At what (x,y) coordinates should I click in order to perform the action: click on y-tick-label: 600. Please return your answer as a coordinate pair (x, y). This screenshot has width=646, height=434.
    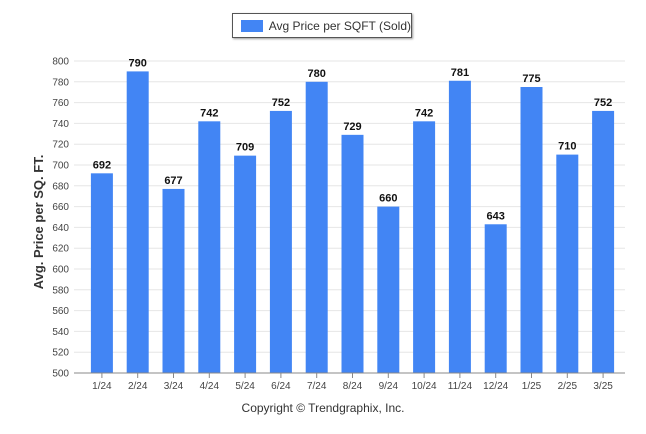
    Looking at the image, I should click on (60, 270).